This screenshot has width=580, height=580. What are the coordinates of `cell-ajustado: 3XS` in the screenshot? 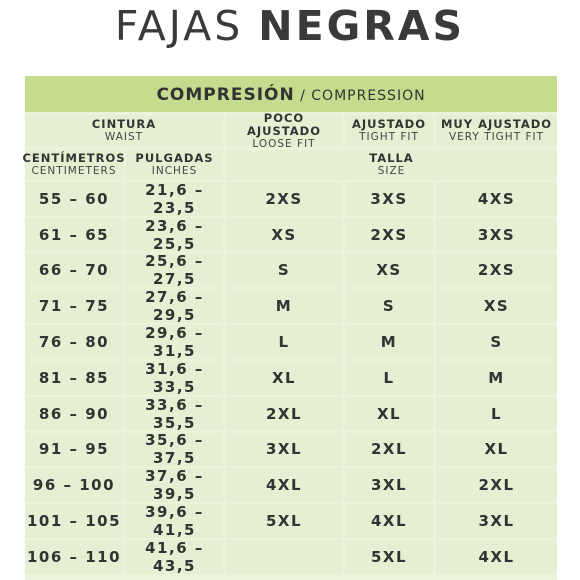 It's located at (389, 199).